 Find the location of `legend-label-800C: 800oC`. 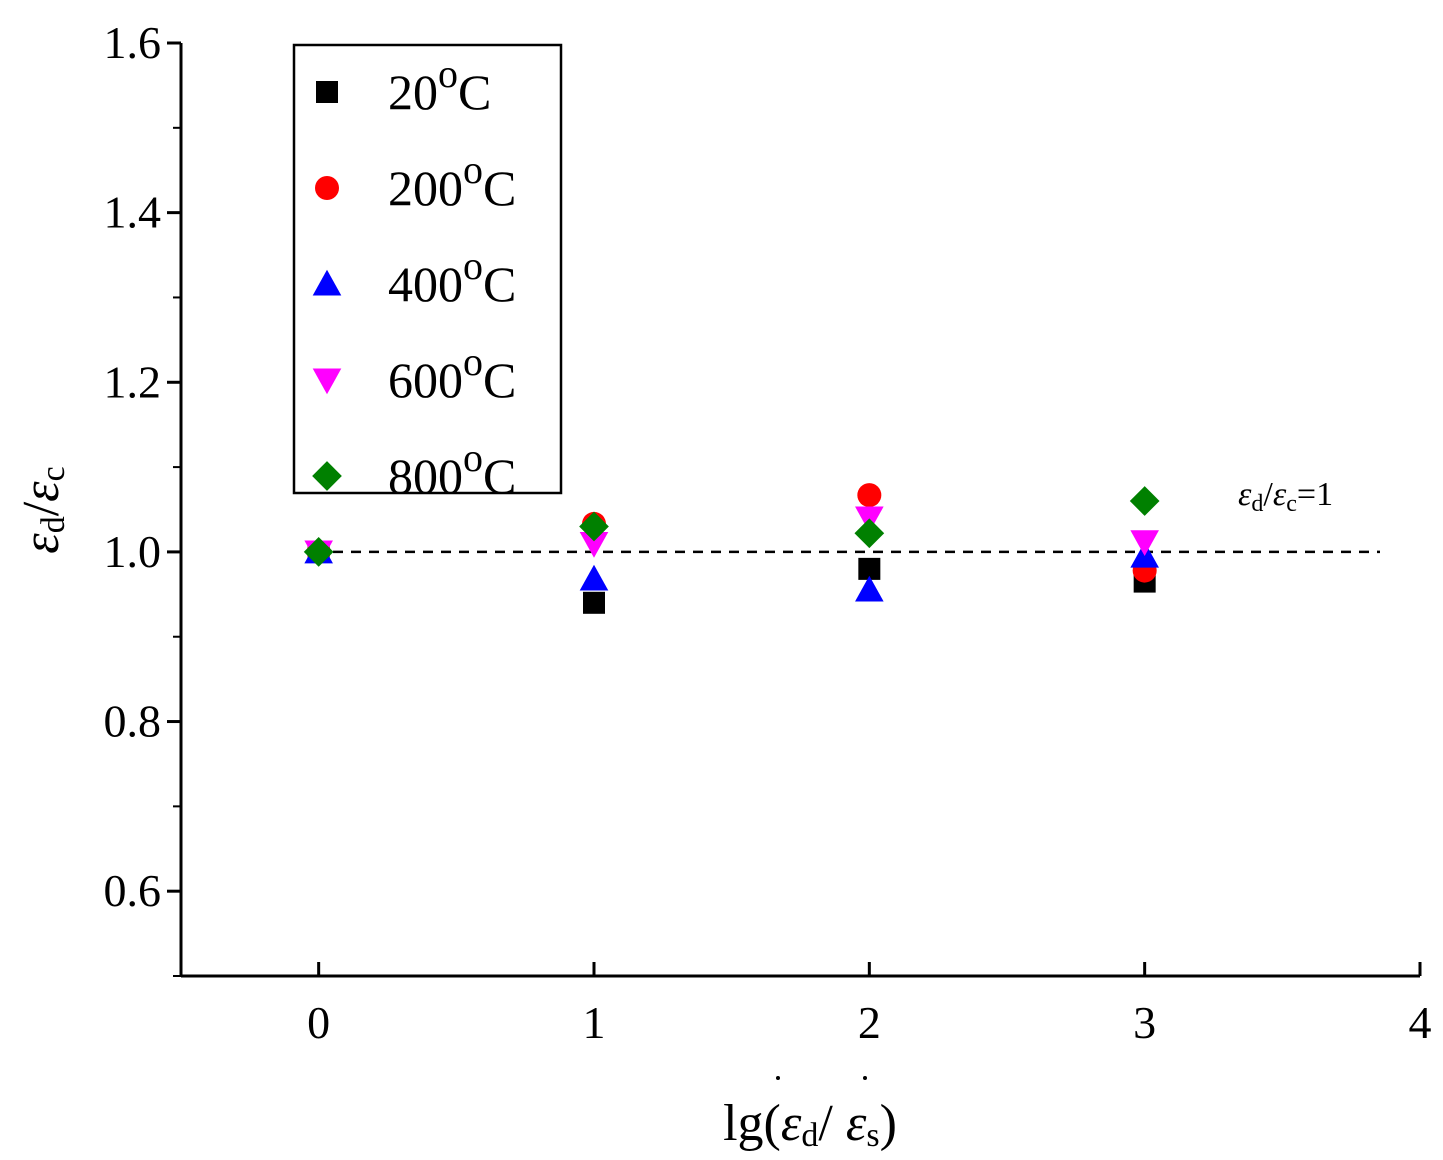

legend-label-800C: 800oC is located at coordinates (452, 469).